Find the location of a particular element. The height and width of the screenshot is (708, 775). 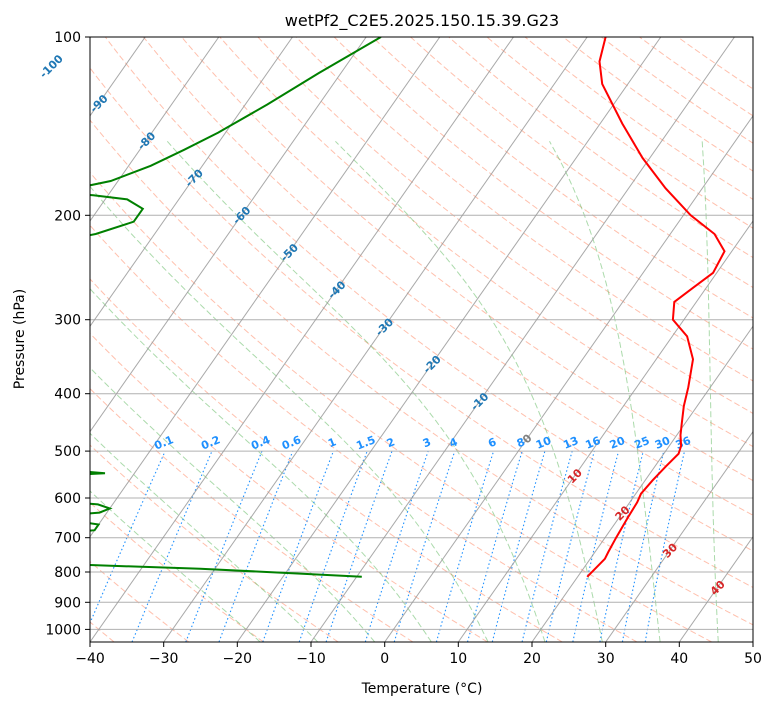

x-tick-label: −30 is located at coordinates (164, 659).